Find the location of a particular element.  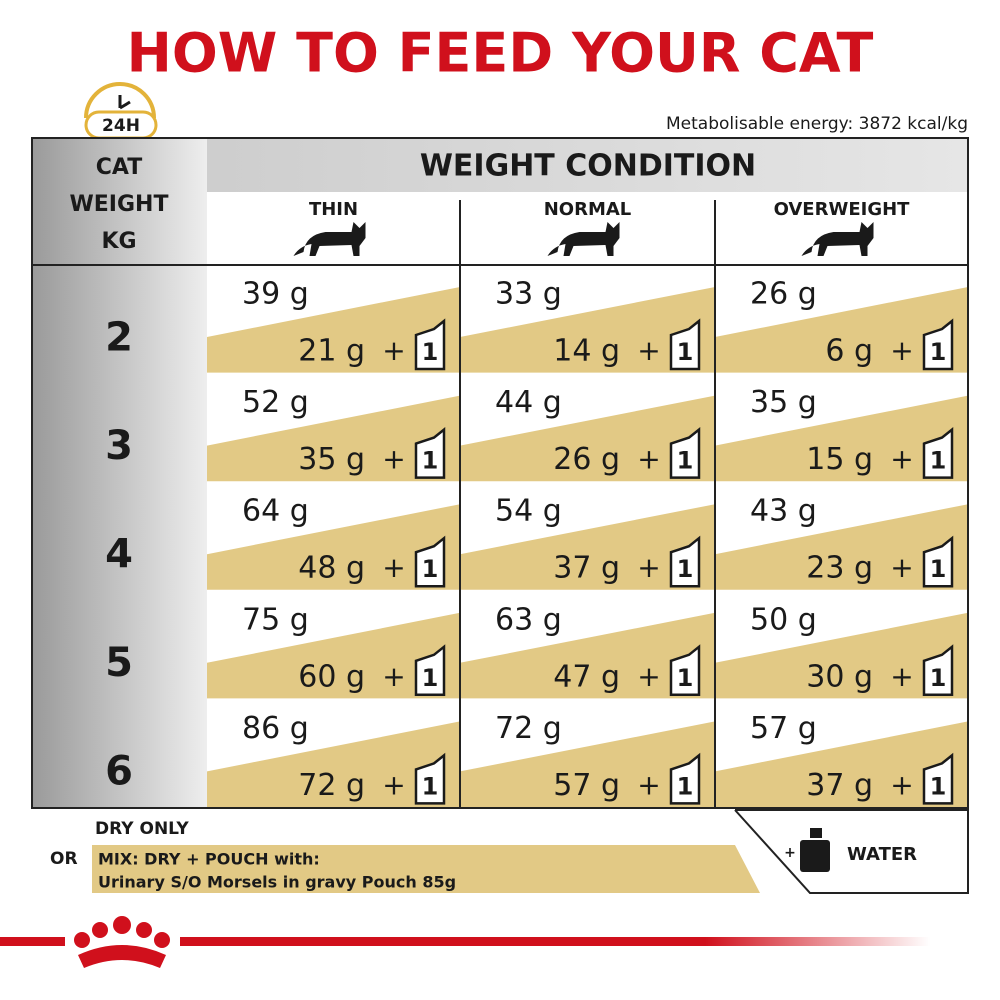

energy: Metabolisable energy: 3872 kcal/kg is located at coordinates (817, 124).